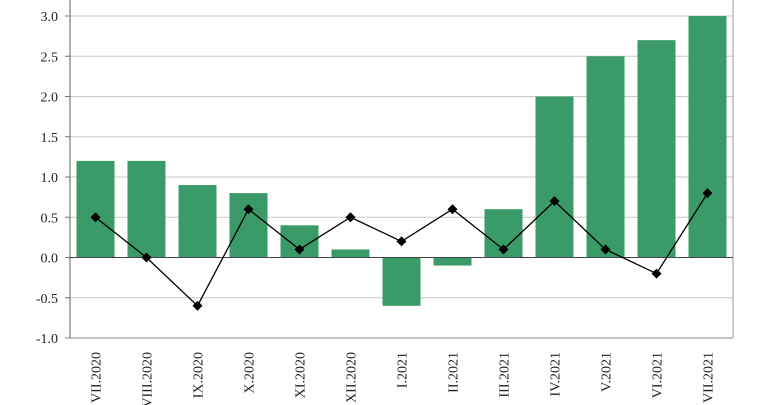 The image size is (768, 405). Describe the element at coordinates (401, 281) in the screenshot. I see `bar-I.2021` at that location.